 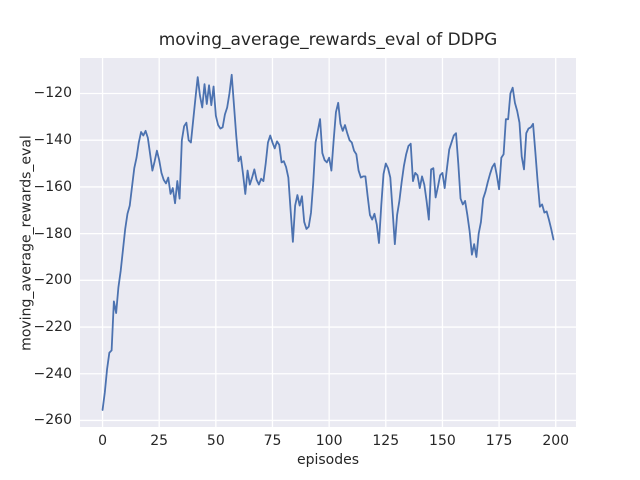 What do you see at coordinates (102, 441) in the screenshot?
I see `x-tick-label: 0` at bounding box center [102, 441].